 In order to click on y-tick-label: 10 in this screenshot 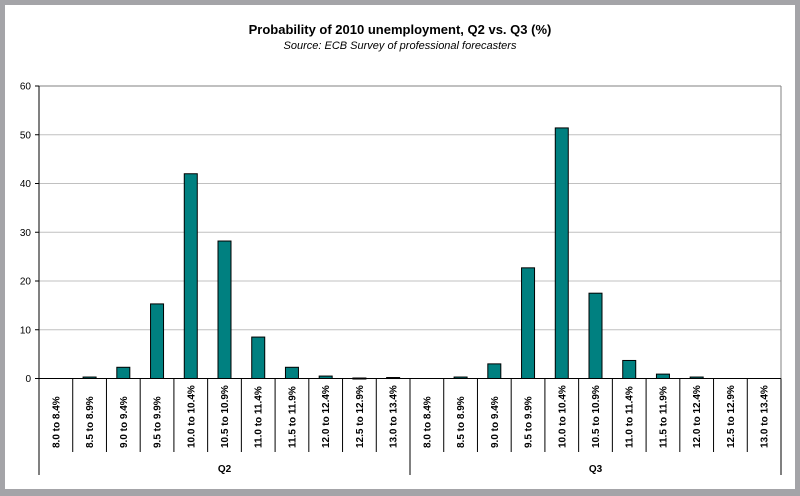, I will do `click(26, 330)`.